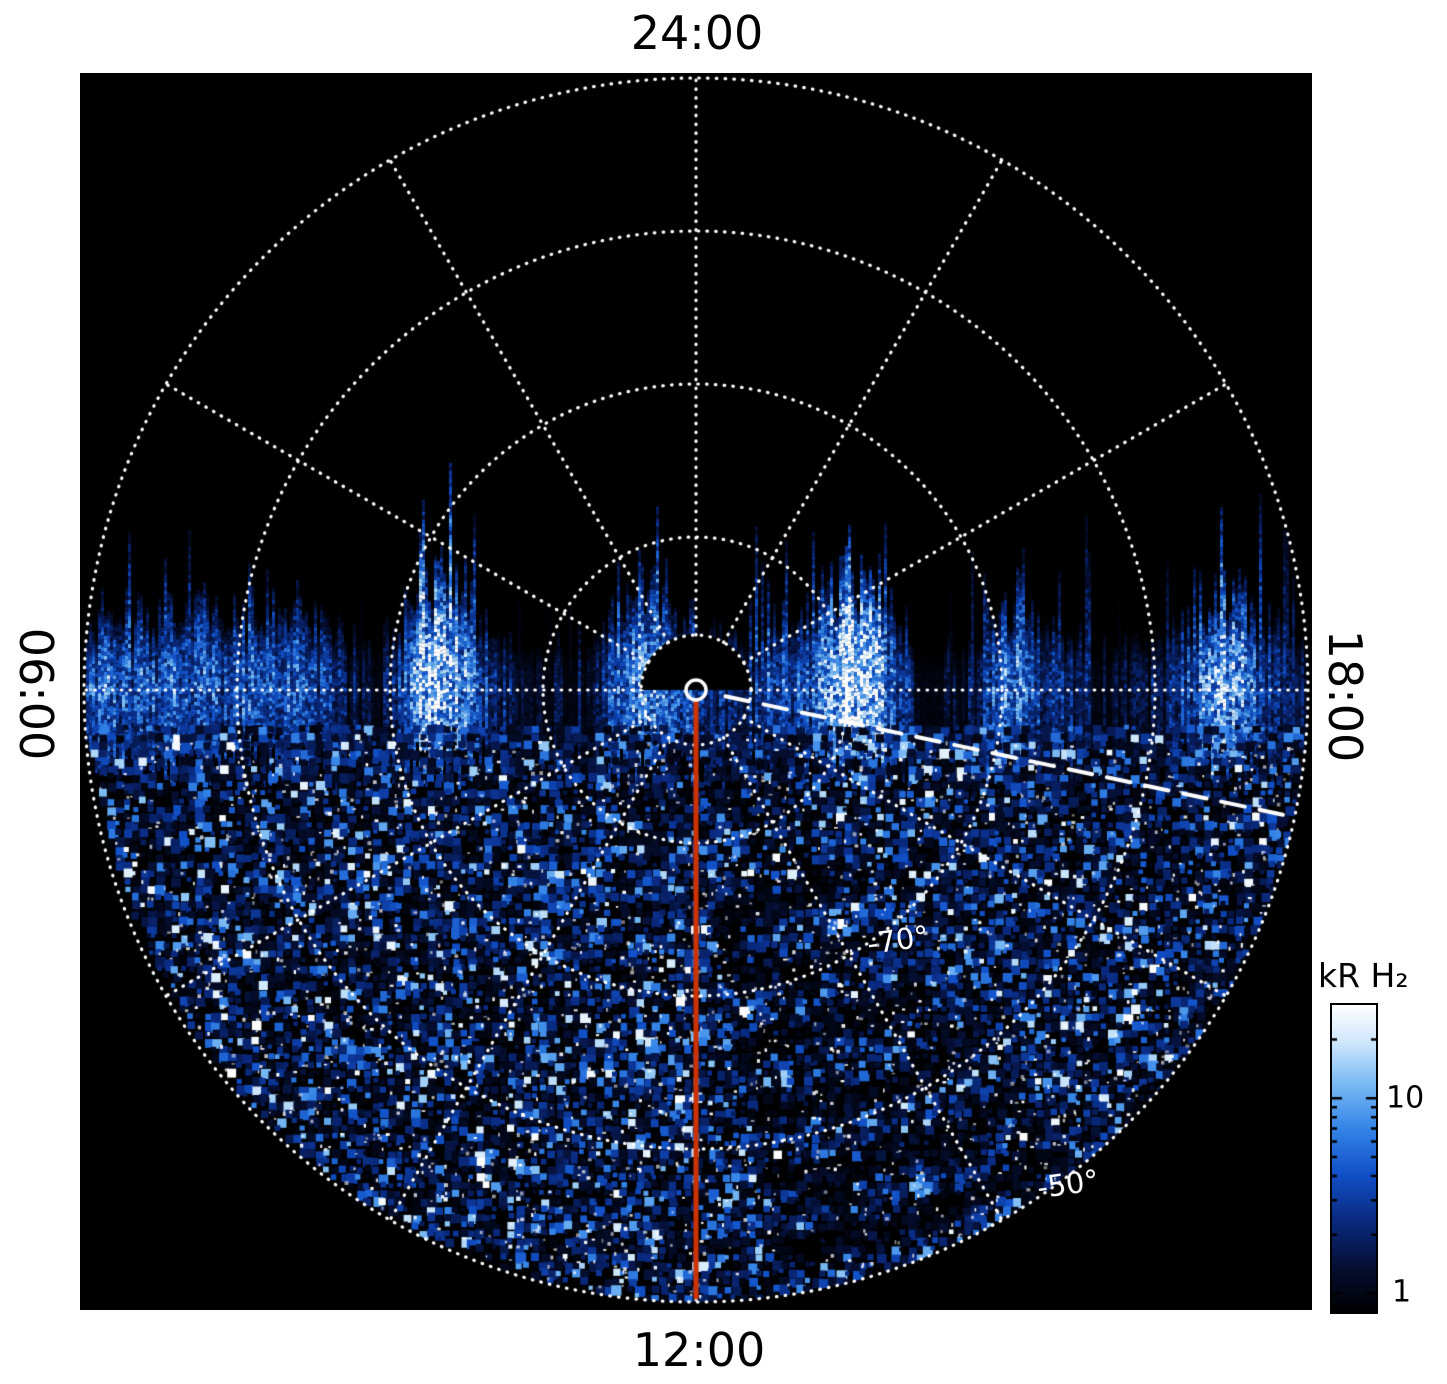  Describe the element at coordinates (699, 1350) in the screenshot. I see `time-label-bottom-1200: 12:00` at that location.